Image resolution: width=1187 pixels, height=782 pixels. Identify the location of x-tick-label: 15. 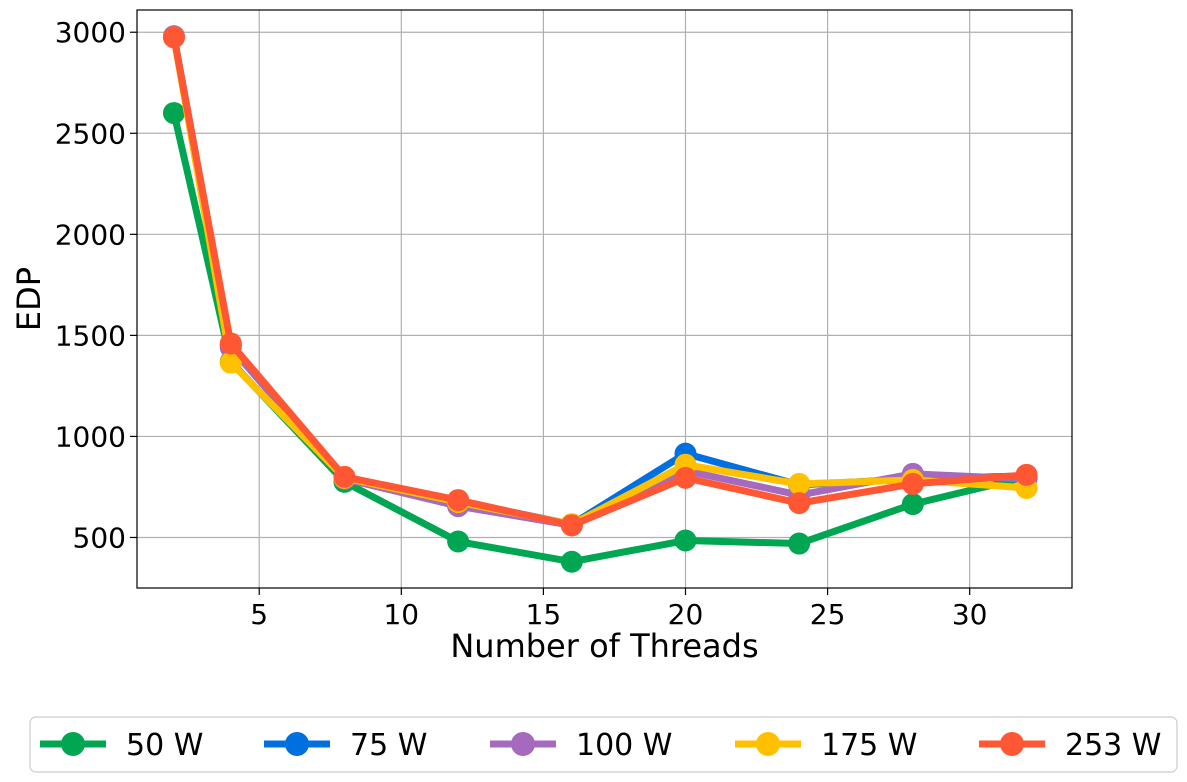
(544, 614).